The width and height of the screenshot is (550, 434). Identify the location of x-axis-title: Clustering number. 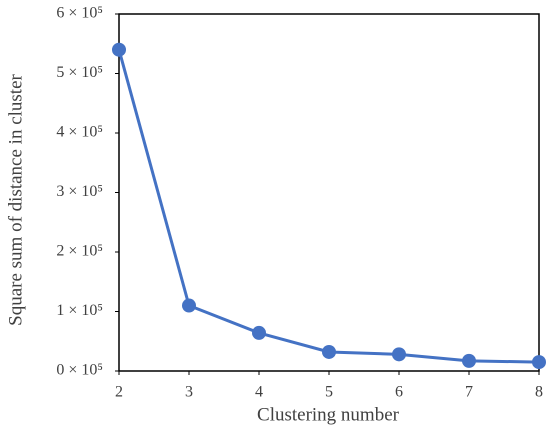
(328, 414).